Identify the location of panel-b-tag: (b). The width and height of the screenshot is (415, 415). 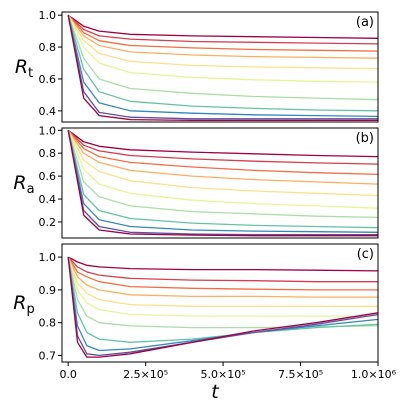
(365, 138).